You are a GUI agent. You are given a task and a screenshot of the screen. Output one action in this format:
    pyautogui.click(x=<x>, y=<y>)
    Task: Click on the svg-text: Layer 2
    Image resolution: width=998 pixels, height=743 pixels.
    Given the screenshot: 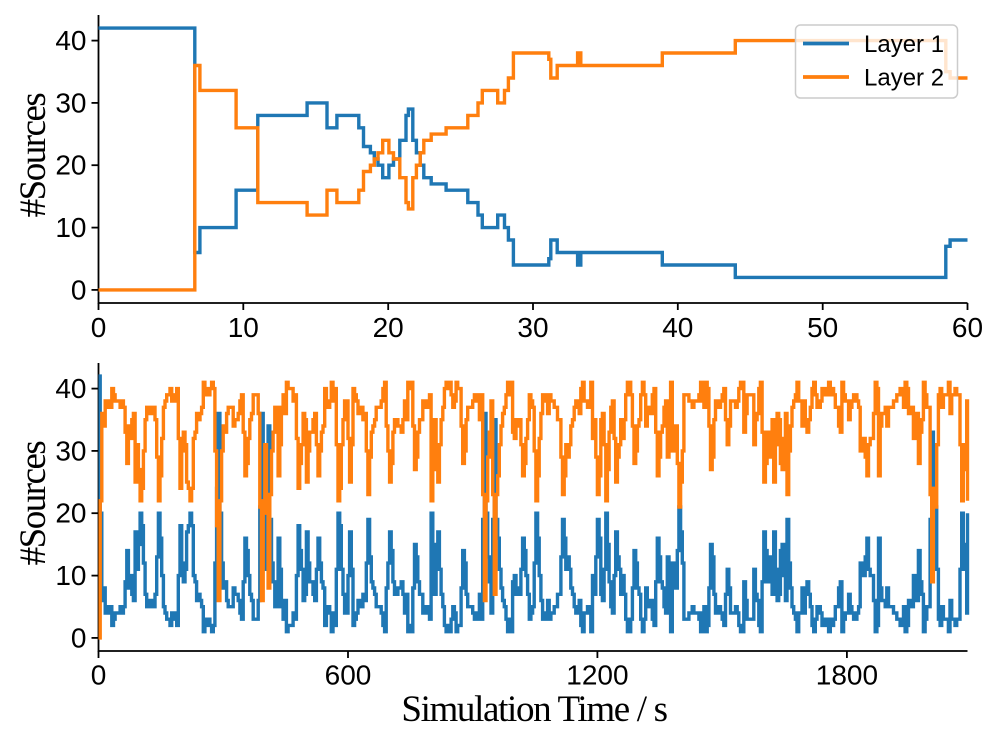 What is the action you would take?
    pyautogui.click(x=904, y=78)
    